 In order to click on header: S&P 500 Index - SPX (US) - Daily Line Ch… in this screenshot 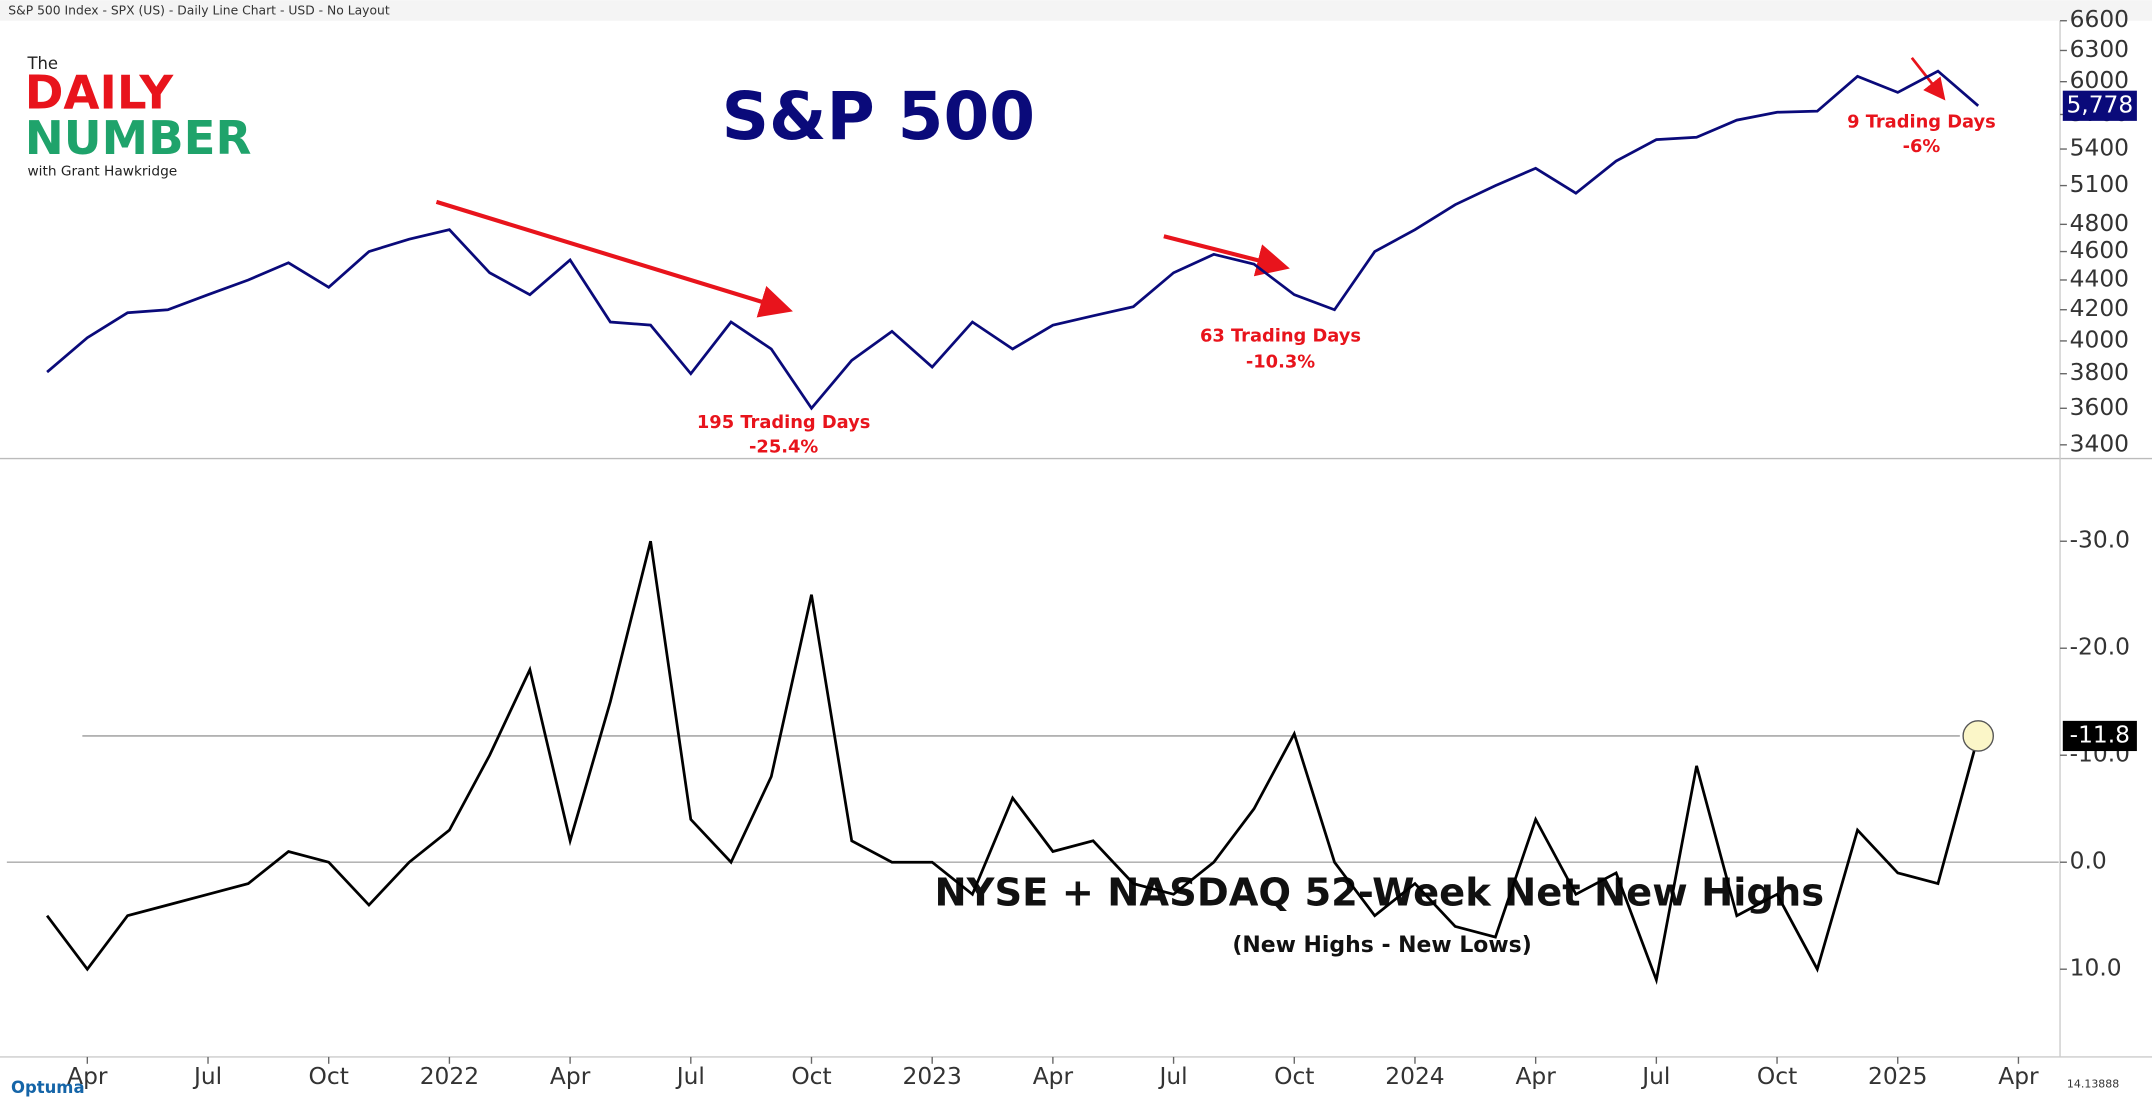, I will do `click(199, 11)`.